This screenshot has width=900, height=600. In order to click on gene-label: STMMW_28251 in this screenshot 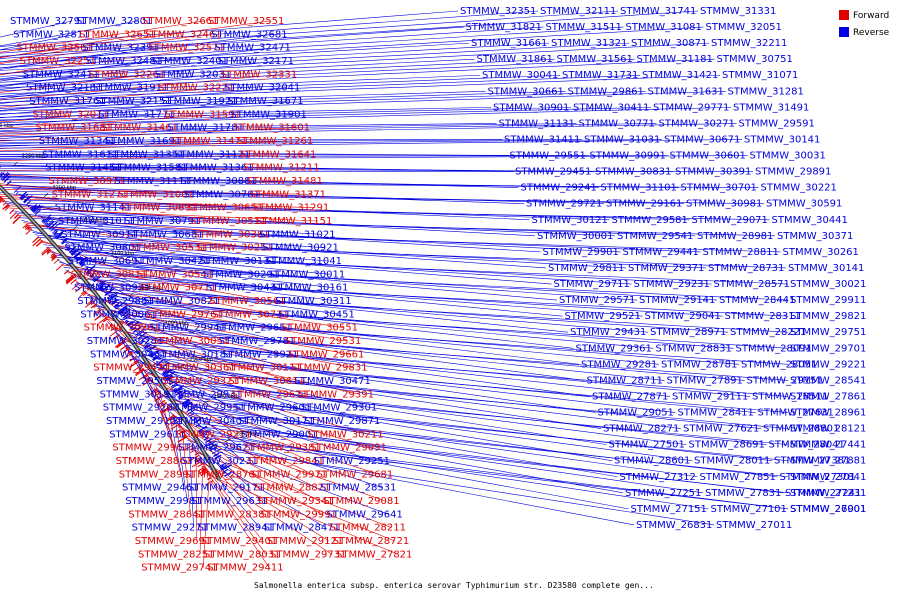, I will do `click(176, 554)`.